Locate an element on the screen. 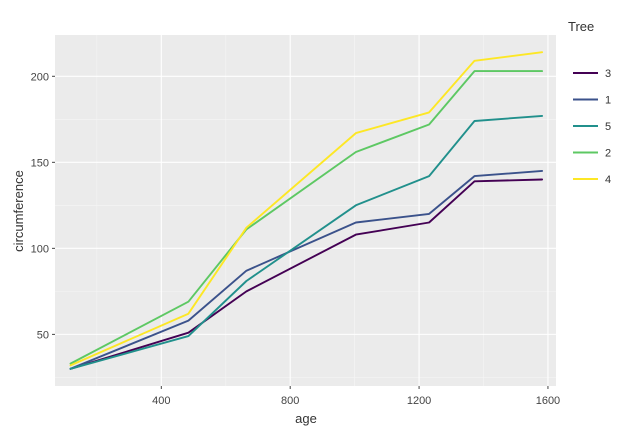  legend: 3 1 5 2 4 is located at coordinates (592, 127).